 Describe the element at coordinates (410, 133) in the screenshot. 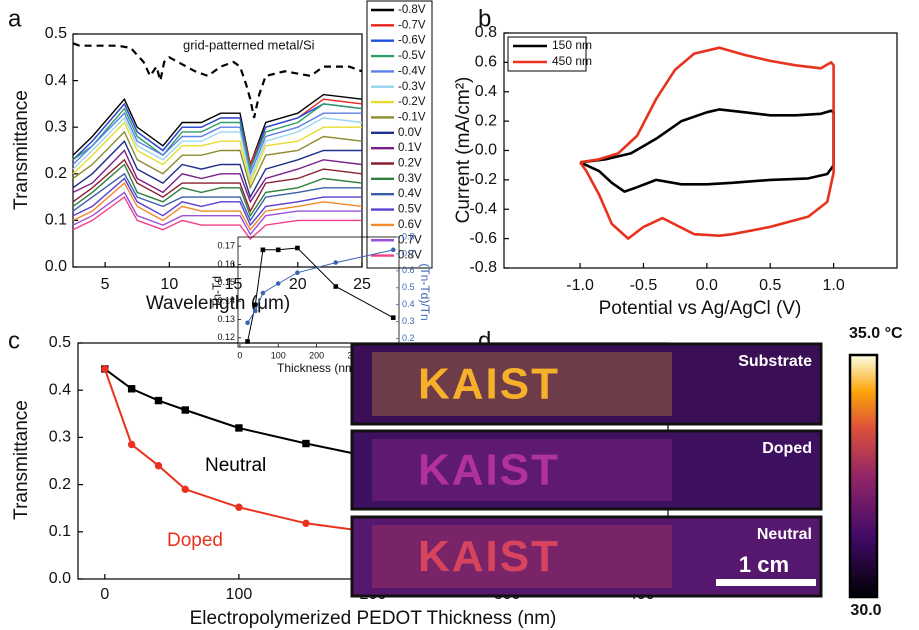

I see `legend-label: 0.0V` at that location.